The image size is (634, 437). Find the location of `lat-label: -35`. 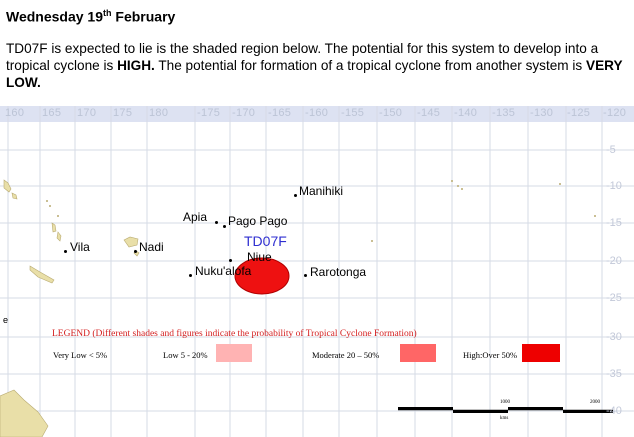

lat-label: -35 is located at coordinates (614, 374).